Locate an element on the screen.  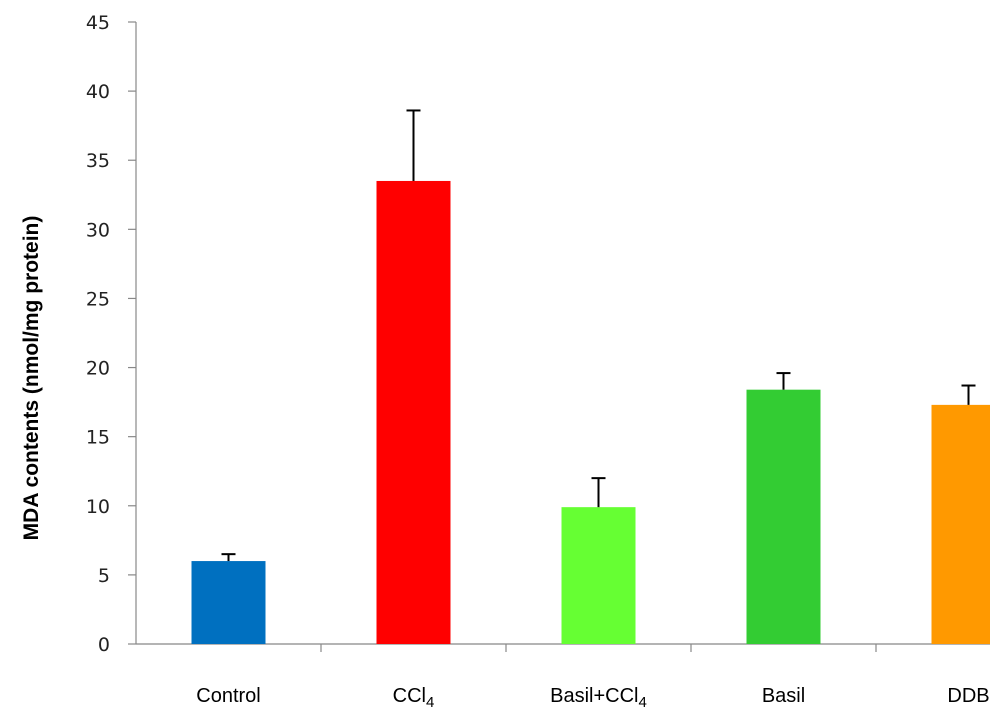
category-labels: Control CCl4 Basil+CCl4 Basil DDB is located at coordinates (592, 696).